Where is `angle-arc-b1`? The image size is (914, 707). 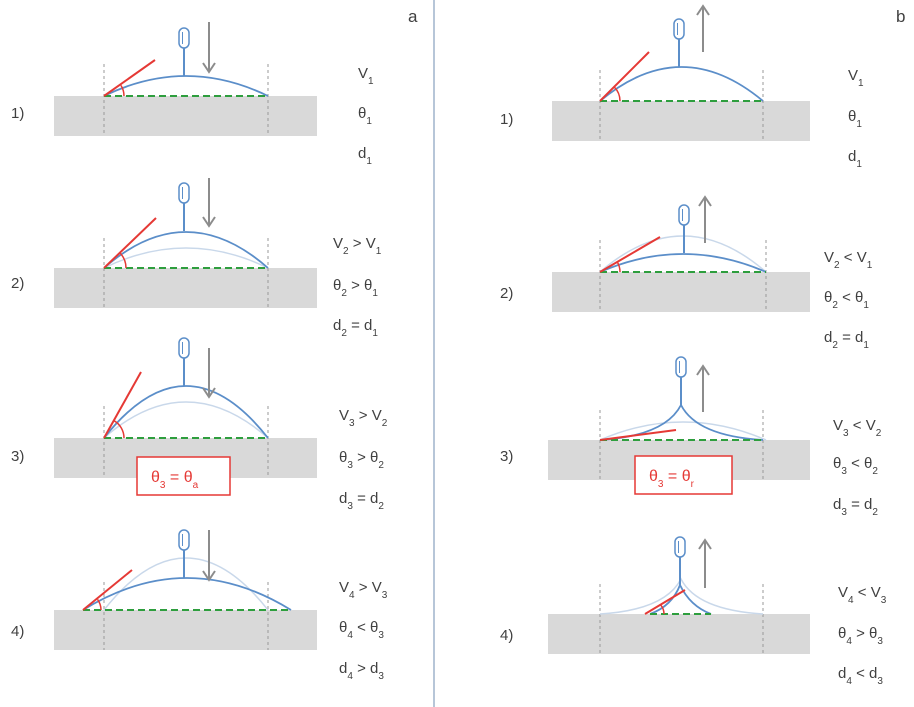 angle-arc-b1 is located at coordinates (617, 94).